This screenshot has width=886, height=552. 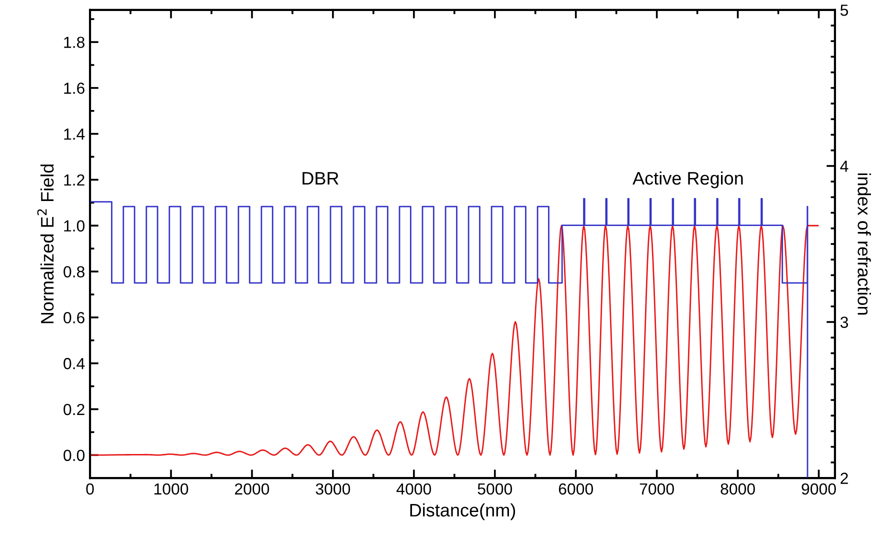 What do you see at coordinates (463, 511) in the screenshot?
I see `x-axis-title: Distance(nm)` at bounding box center [463, 511].